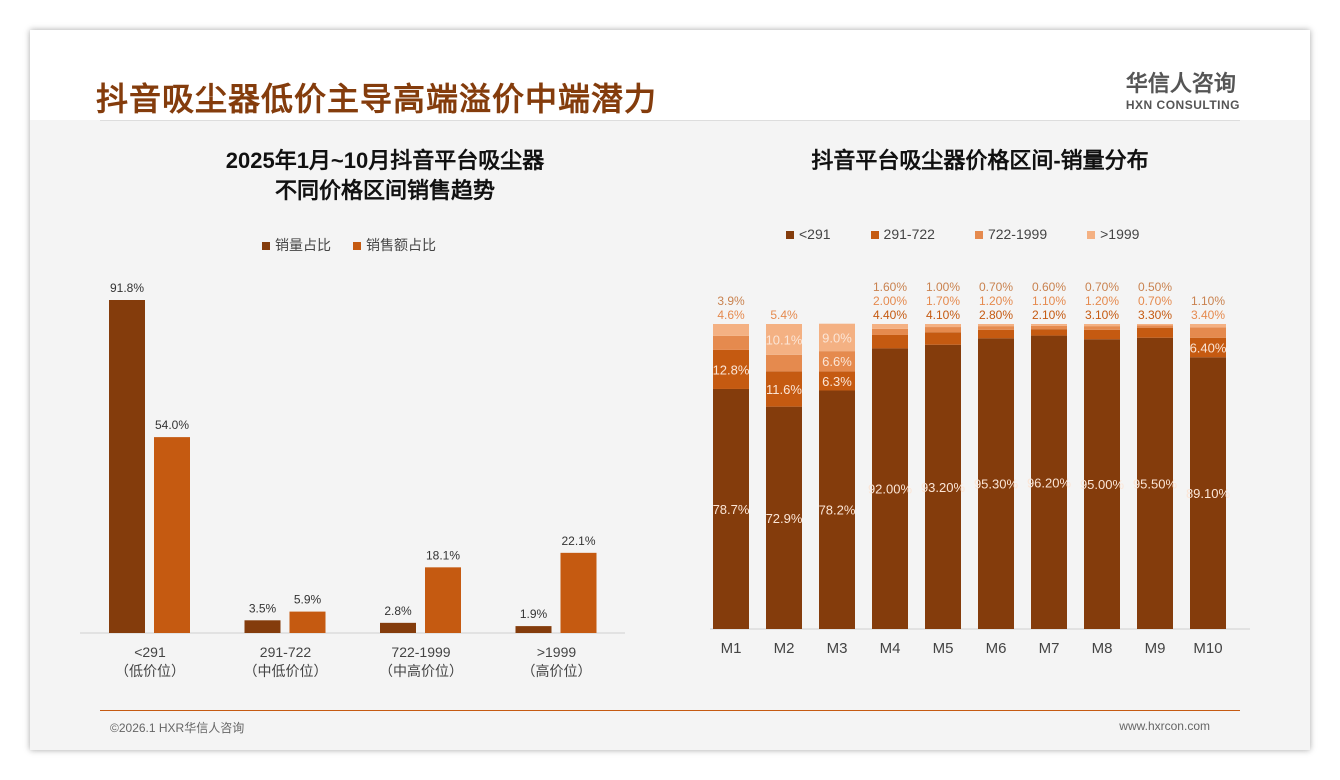 The image size is (1340, 780). I want to click on legend-item: 291-722, so click(902, 234).